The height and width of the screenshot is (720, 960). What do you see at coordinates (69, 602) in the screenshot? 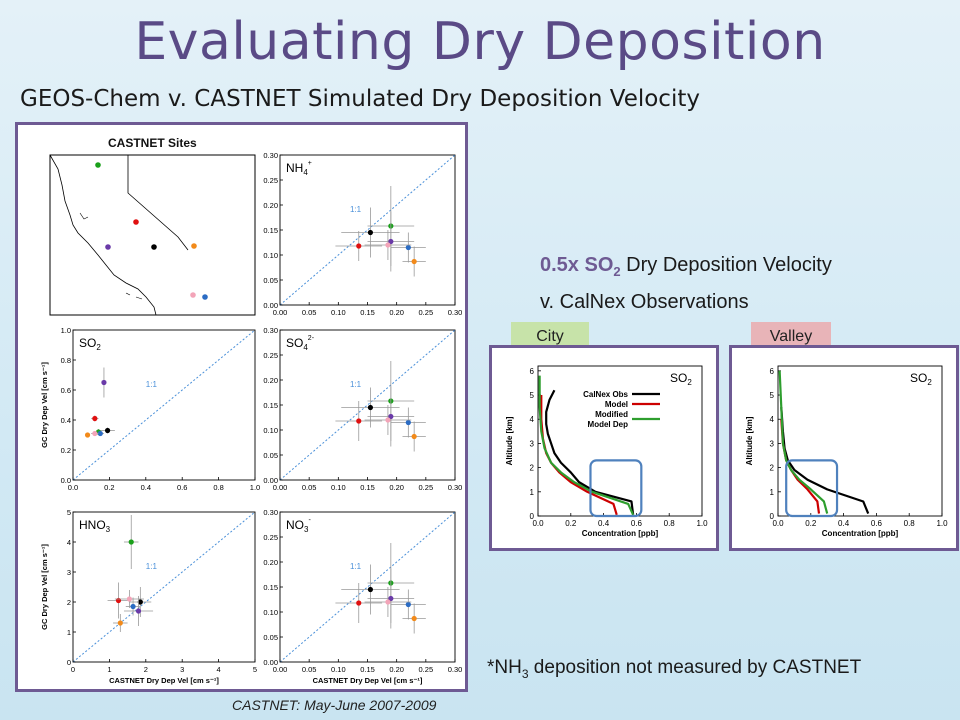
I see `y-tick-label: 2` at bounding box center [69, 602].